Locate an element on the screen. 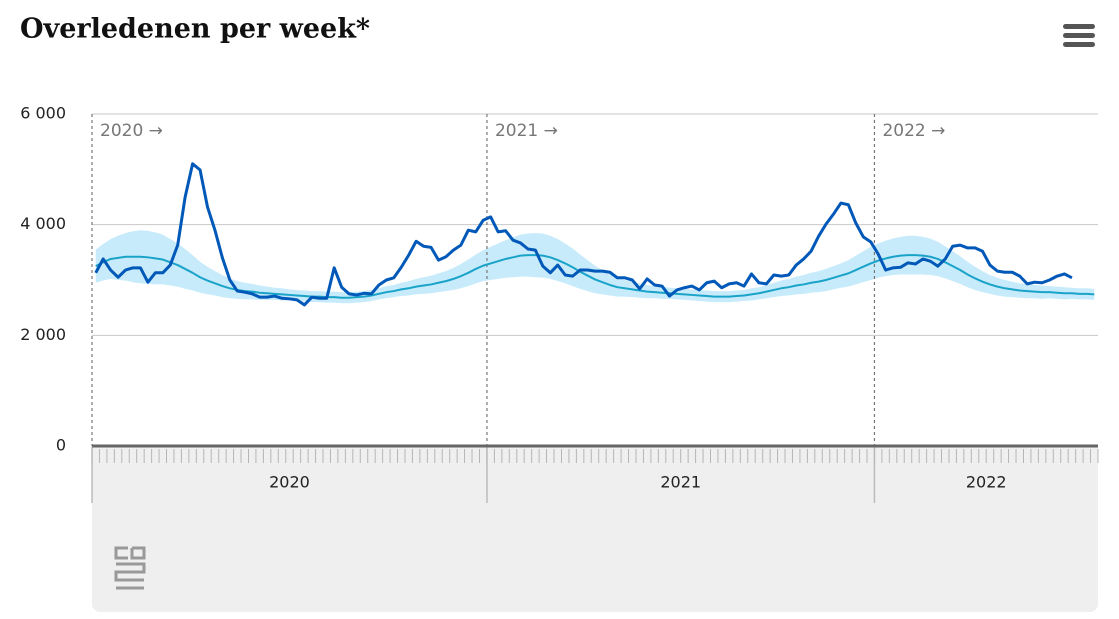  logo is located at coordinates (130, 568).